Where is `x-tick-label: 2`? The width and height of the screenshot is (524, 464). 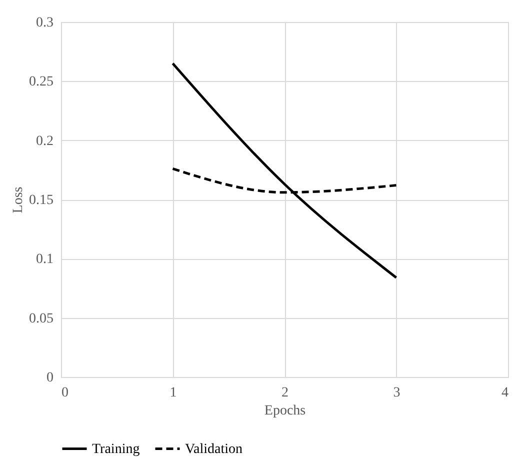 x-tick-label: 2 is located at coordinates (285, 393).